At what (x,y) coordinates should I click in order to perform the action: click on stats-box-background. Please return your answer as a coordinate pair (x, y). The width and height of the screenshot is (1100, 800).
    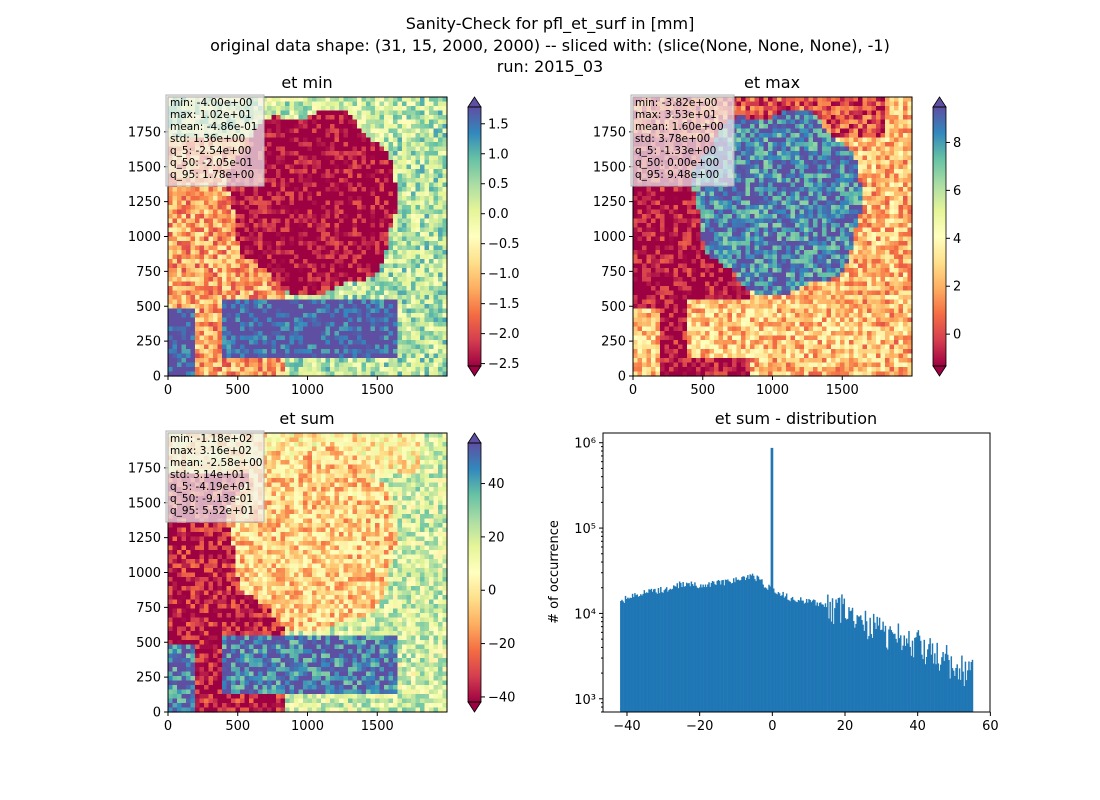
    Looking at the image, I should click on (215, 140).